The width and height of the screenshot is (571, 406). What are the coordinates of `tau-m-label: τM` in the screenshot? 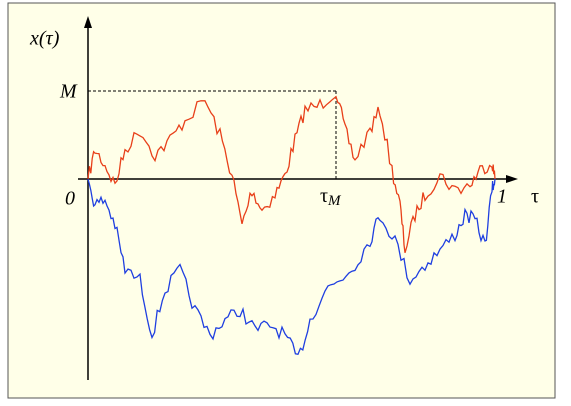 It's located at (331, 197).